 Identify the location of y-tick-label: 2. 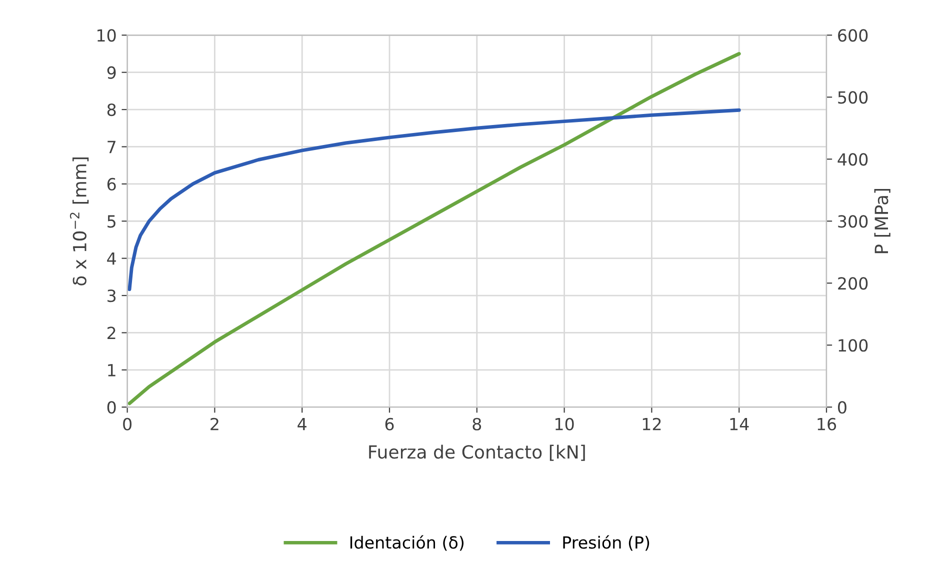
(111, 333).